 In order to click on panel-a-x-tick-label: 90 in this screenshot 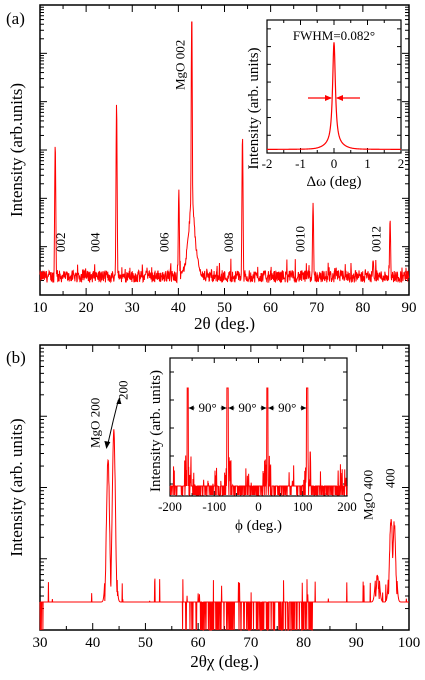, I will do `click(409, 308)`.